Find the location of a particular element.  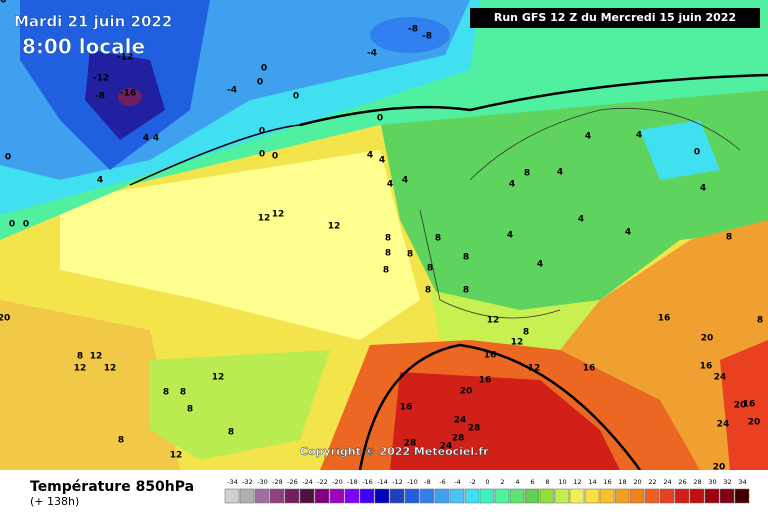

colorbar-tick-label: -14 is located at coordinates (382, 482).